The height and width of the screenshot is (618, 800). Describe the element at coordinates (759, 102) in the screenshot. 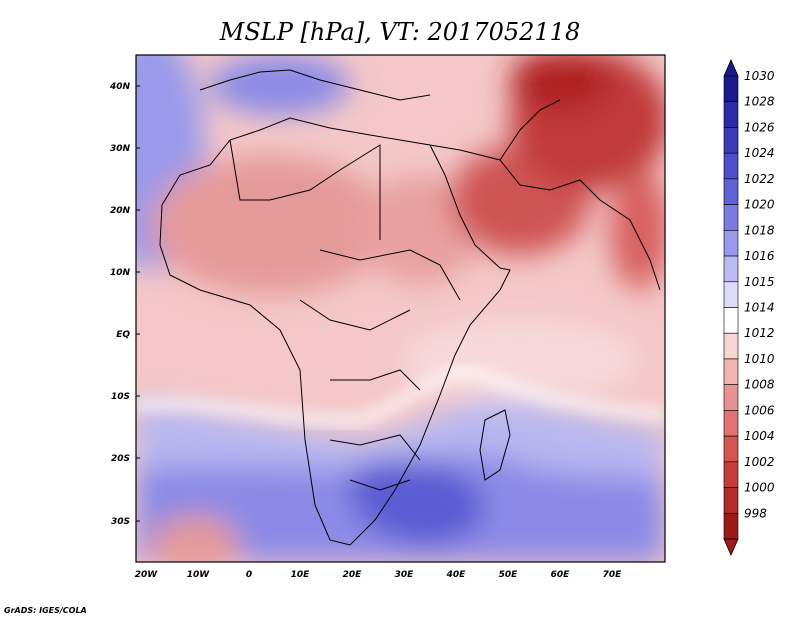

I see `colorbar-level-label: 1028` at that location.